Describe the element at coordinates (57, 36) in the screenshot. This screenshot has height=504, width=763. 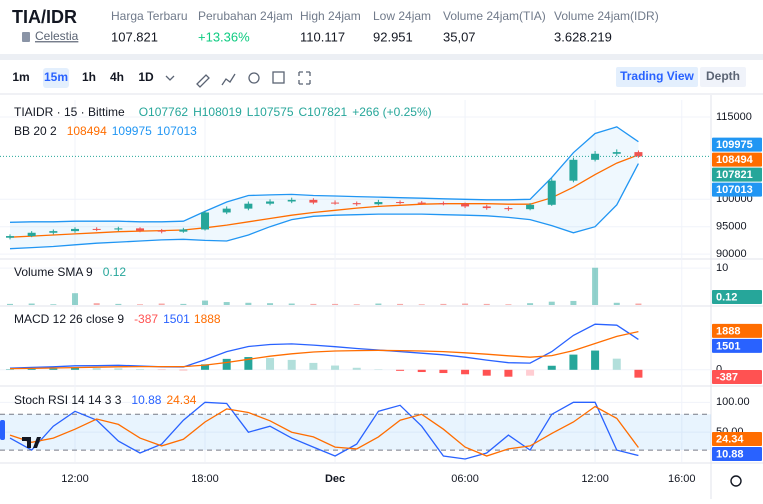
I see `coin-name: Celestia` at that location.